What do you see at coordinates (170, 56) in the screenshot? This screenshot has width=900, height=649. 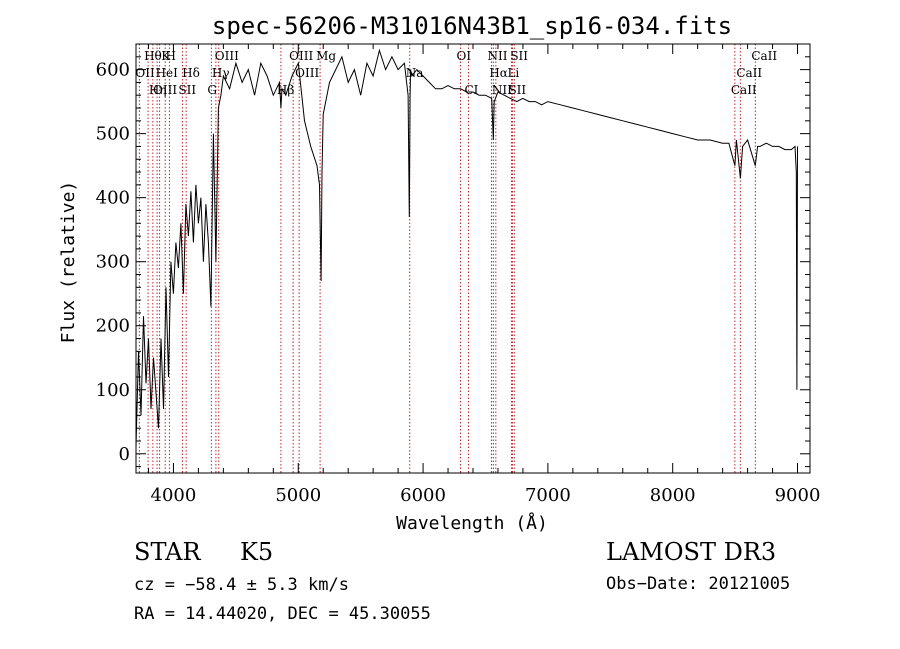 I see `line-marker-label-6: H` at bounding box center [170, 56].